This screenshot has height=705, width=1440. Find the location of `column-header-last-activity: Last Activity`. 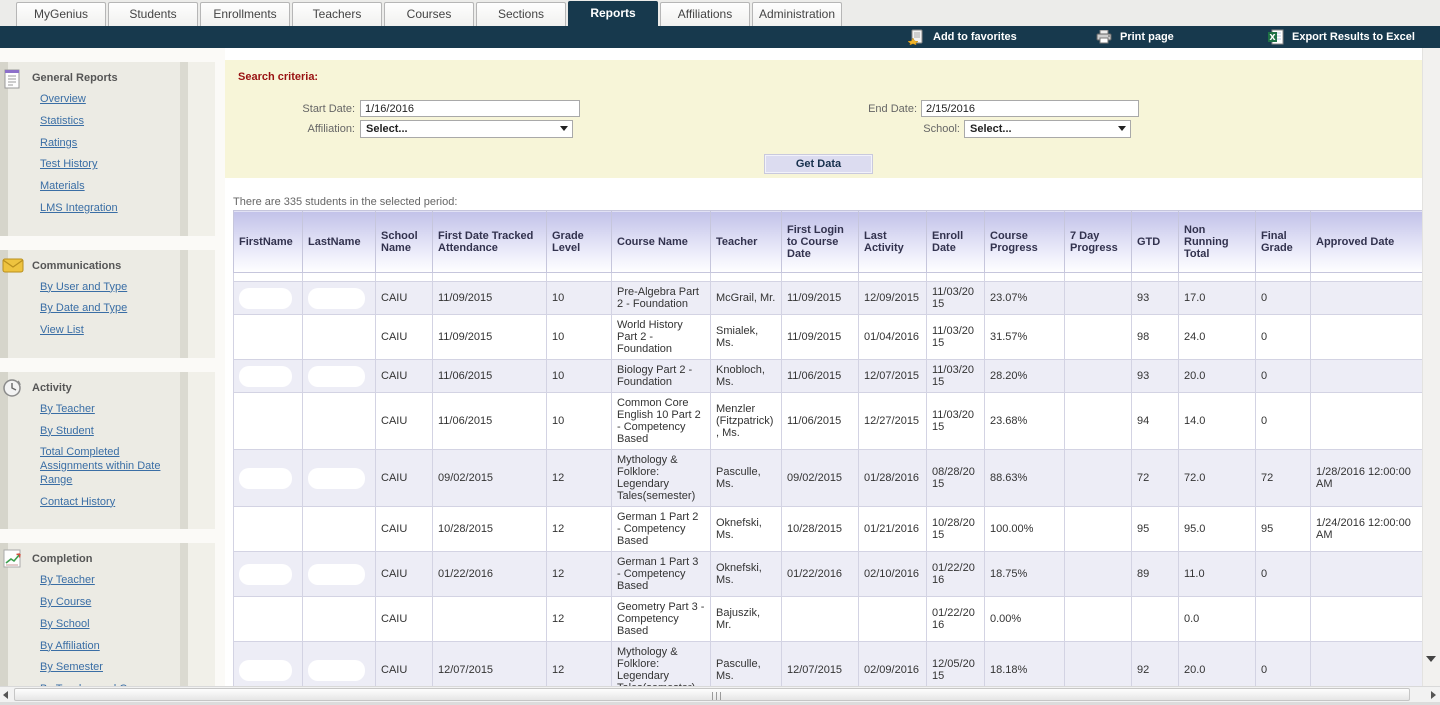

column-header-last-activity: Last Activity is located at coordinates (892, 241).